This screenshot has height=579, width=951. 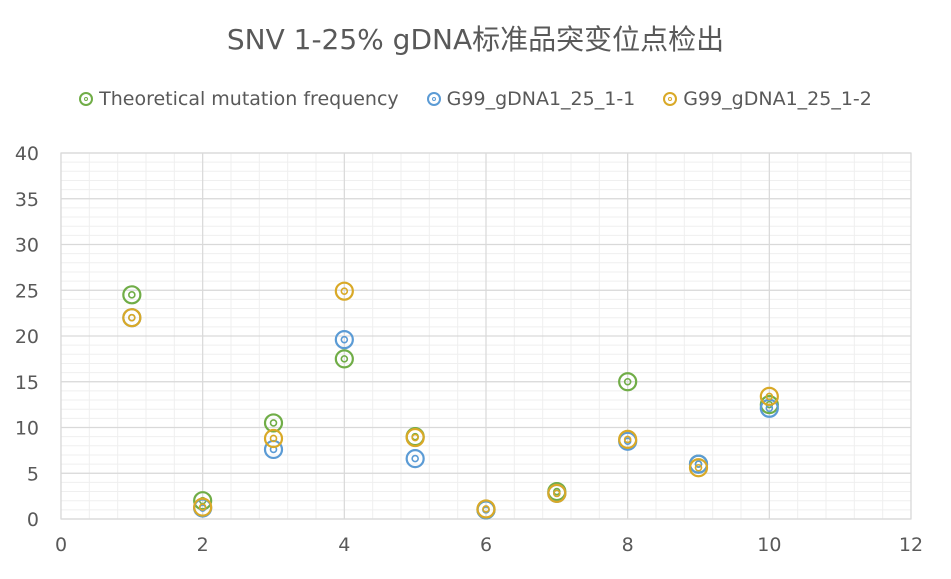 I want to click on y-tick-label: 20, so click(x=27, y=337).